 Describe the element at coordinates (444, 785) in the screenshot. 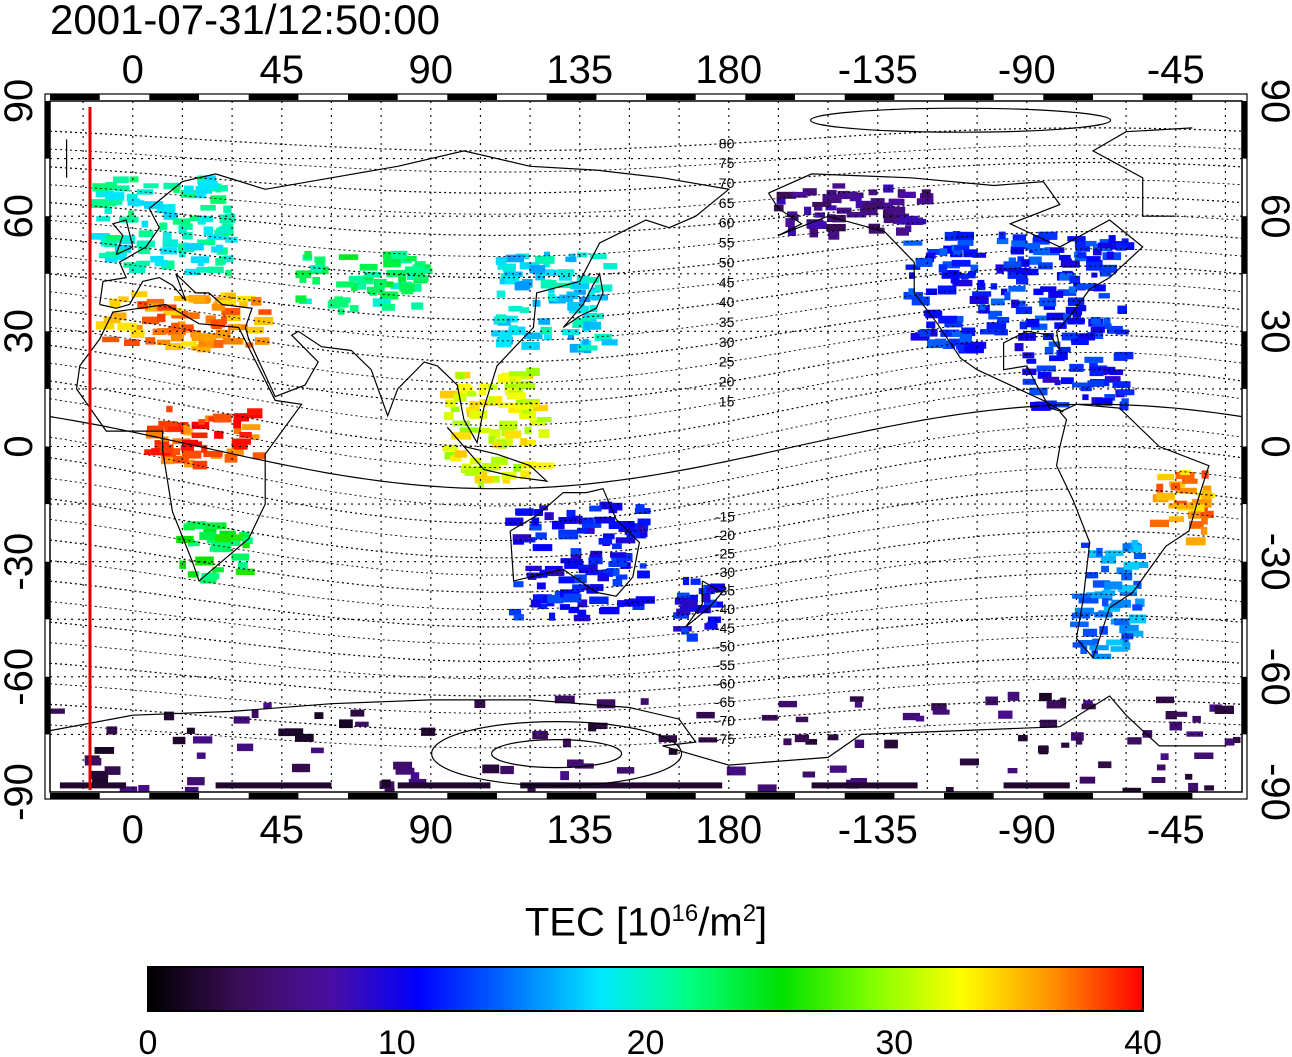

I see `tec-polar-band` at that location.